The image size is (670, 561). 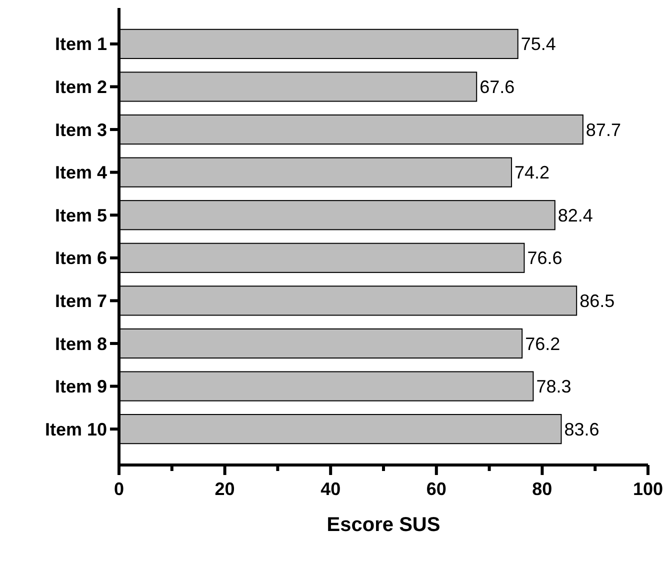 I want to click on x-tick-label: 60, so click(x=436, y=489).